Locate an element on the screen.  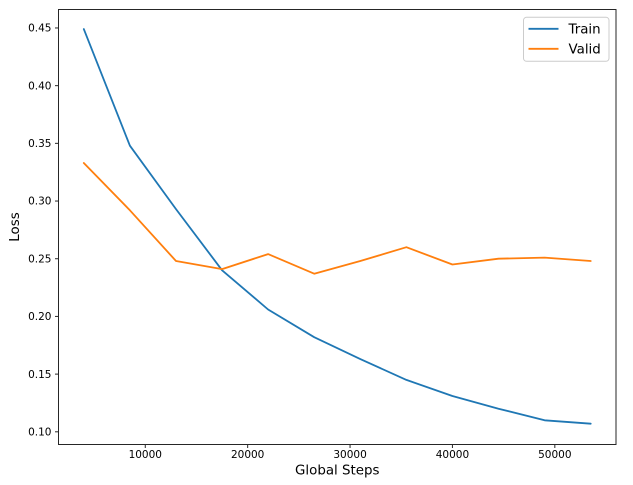
y-tick-label: 0.30 is located at coordinates (39, 202).